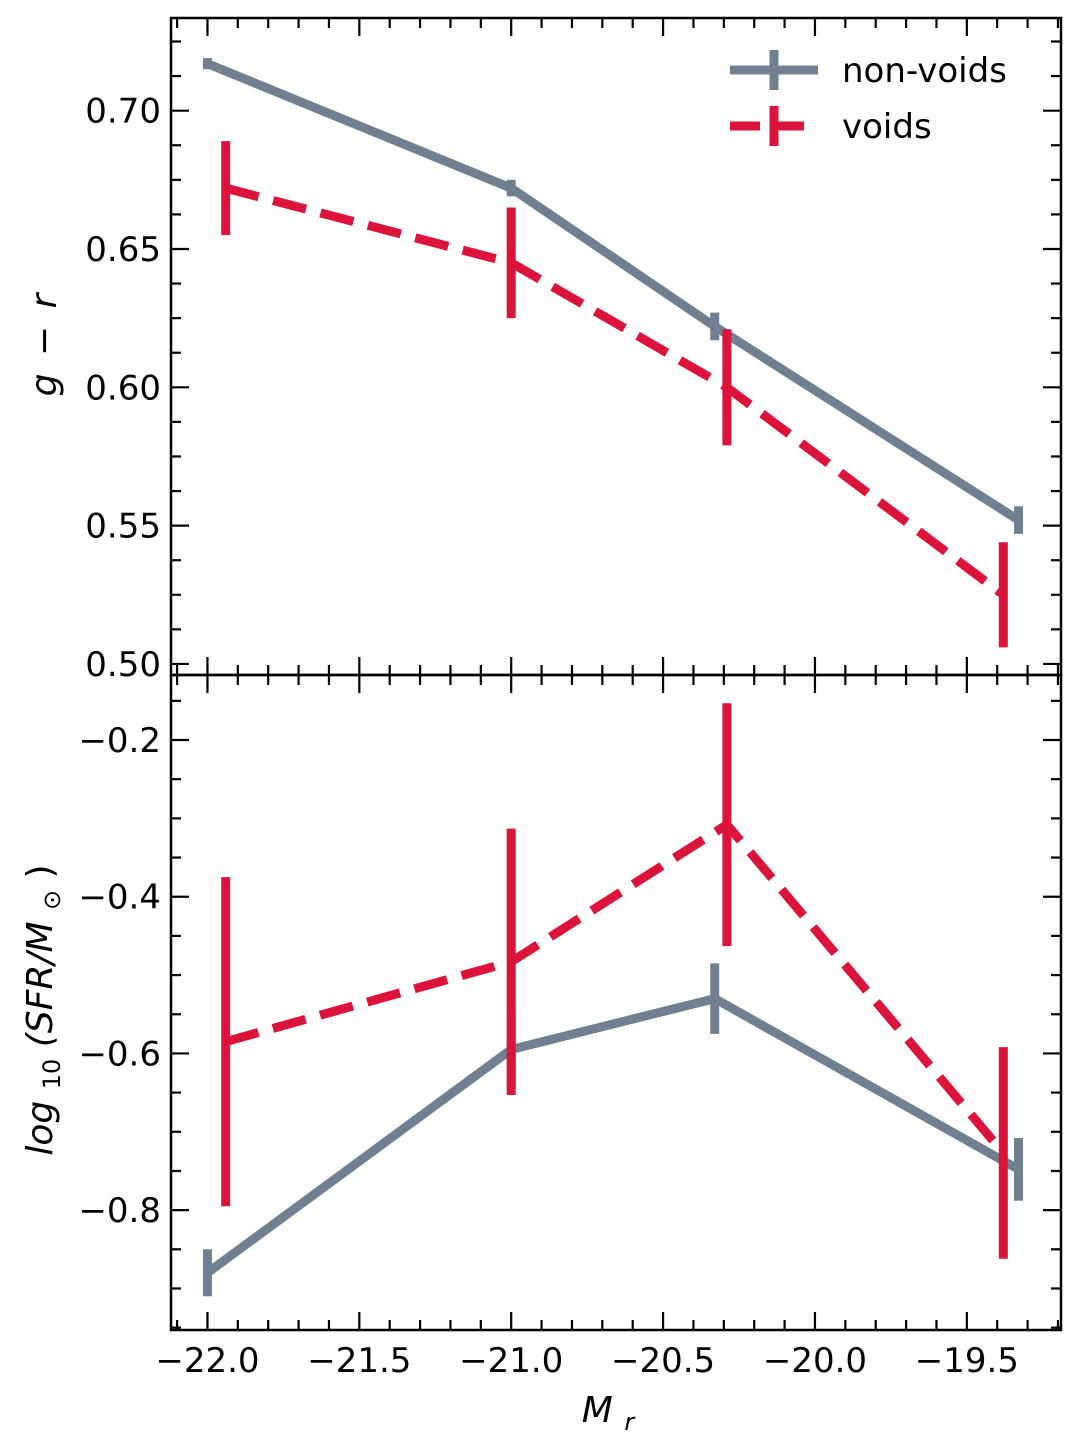 The image size is (1079, 1447). Describe the element at coordinates (123, 665) in the screenshot. I see `y-tick-label: 0.50` at that location.